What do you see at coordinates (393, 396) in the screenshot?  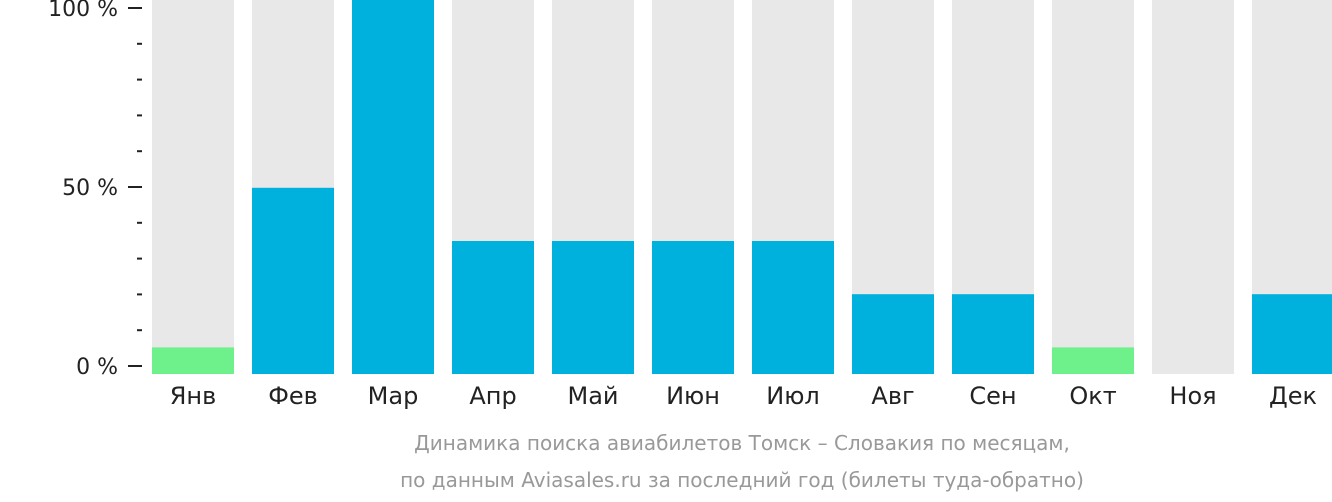 I see `x-tick-label: Мар` at bounding box center [393, 396].